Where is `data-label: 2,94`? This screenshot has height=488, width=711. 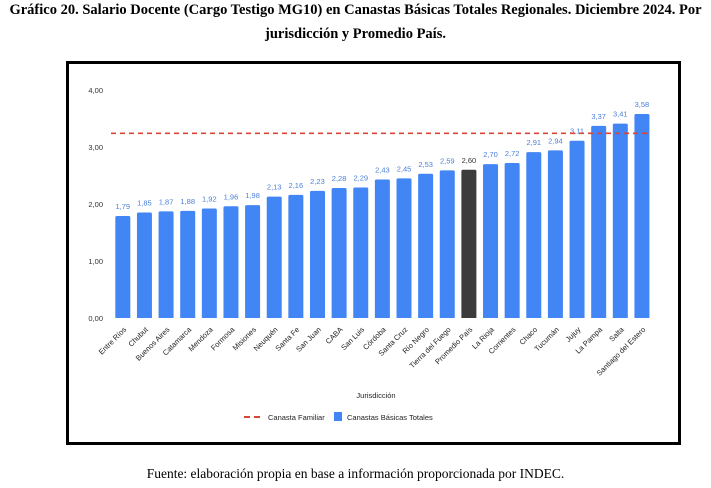 data-label: 2,94 is located at coordinates (555, 140).